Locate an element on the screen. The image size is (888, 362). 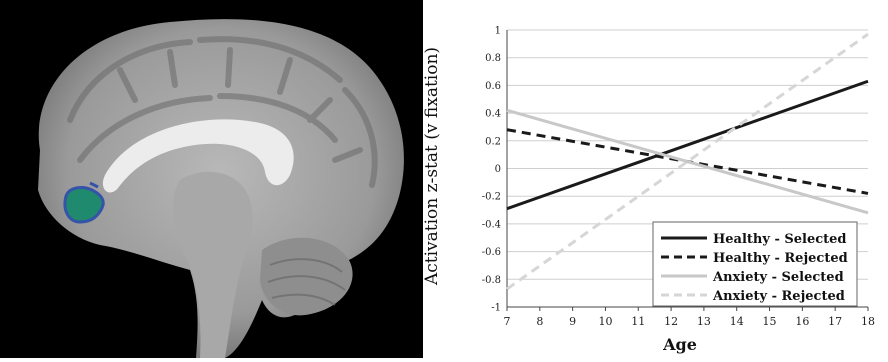
x-tick-labels: 7 8 9 10 11 12 13 14 15 16 17 18 is located at coordinates (690, 321).